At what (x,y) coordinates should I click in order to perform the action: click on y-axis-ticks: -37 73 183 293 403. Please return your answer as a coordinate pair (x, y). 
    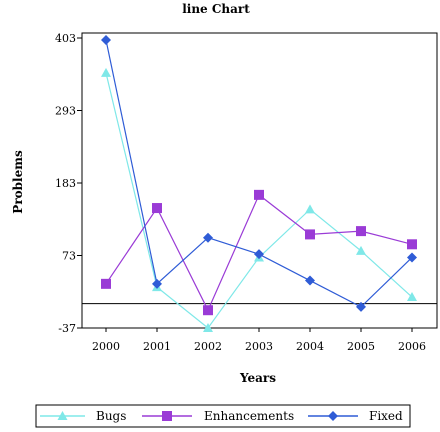
    Looking at the image, I should click on (68, 183).